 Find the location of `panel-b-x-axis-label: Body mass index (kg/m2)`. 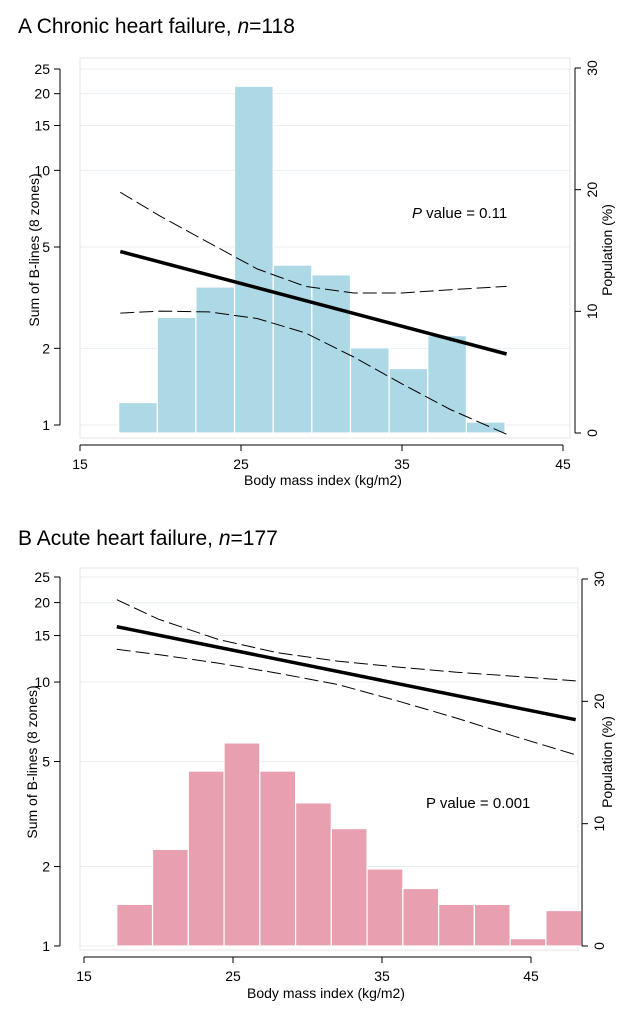

panel-b-x-axis-label: Body mass index (kg/m2) is located at coordinates (326, 993).